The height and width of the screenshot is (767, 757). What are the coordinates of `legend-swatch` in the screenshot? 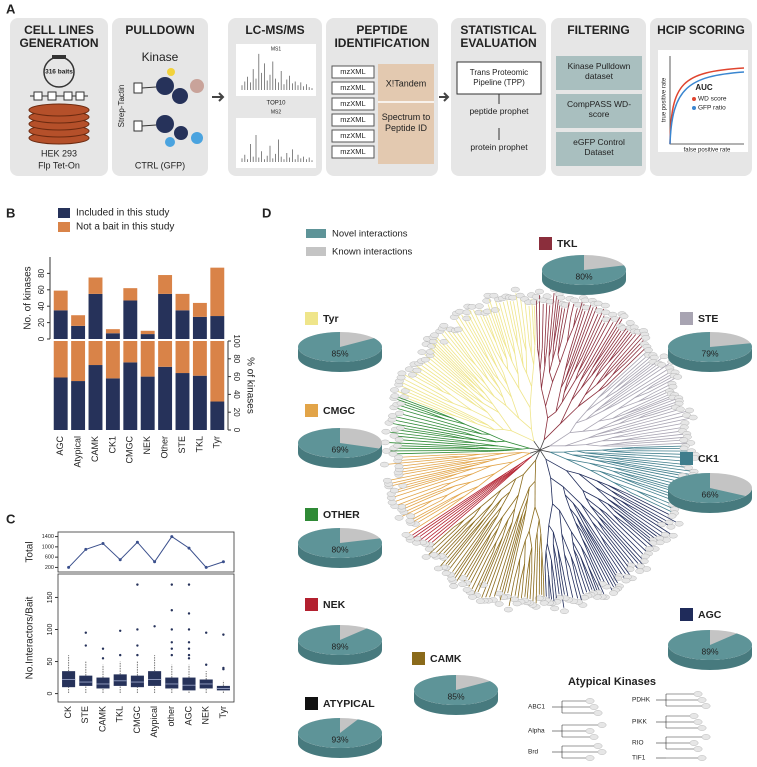 It's located at (316, 233).